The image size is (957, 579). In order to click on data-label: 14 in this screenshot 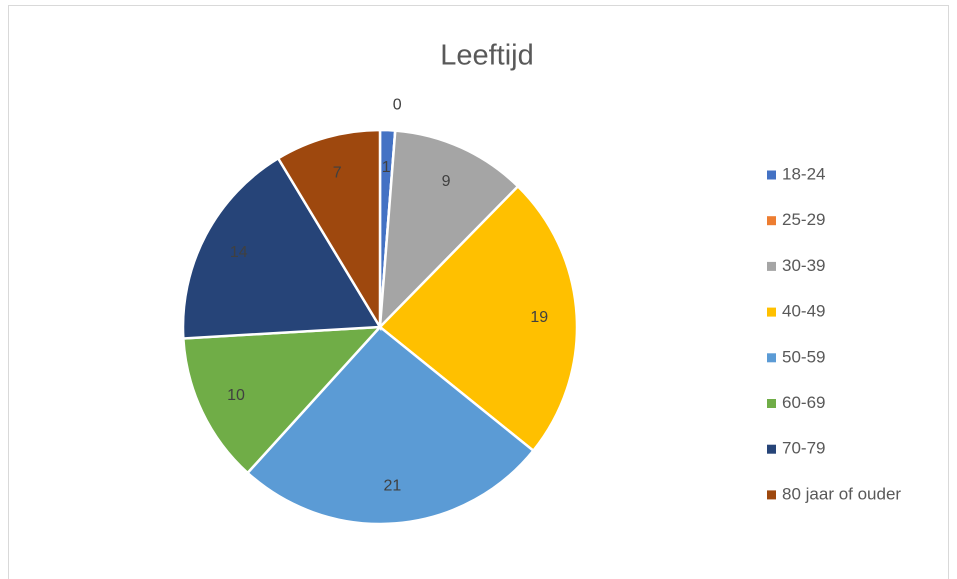, I will do `click(239, 252)`.